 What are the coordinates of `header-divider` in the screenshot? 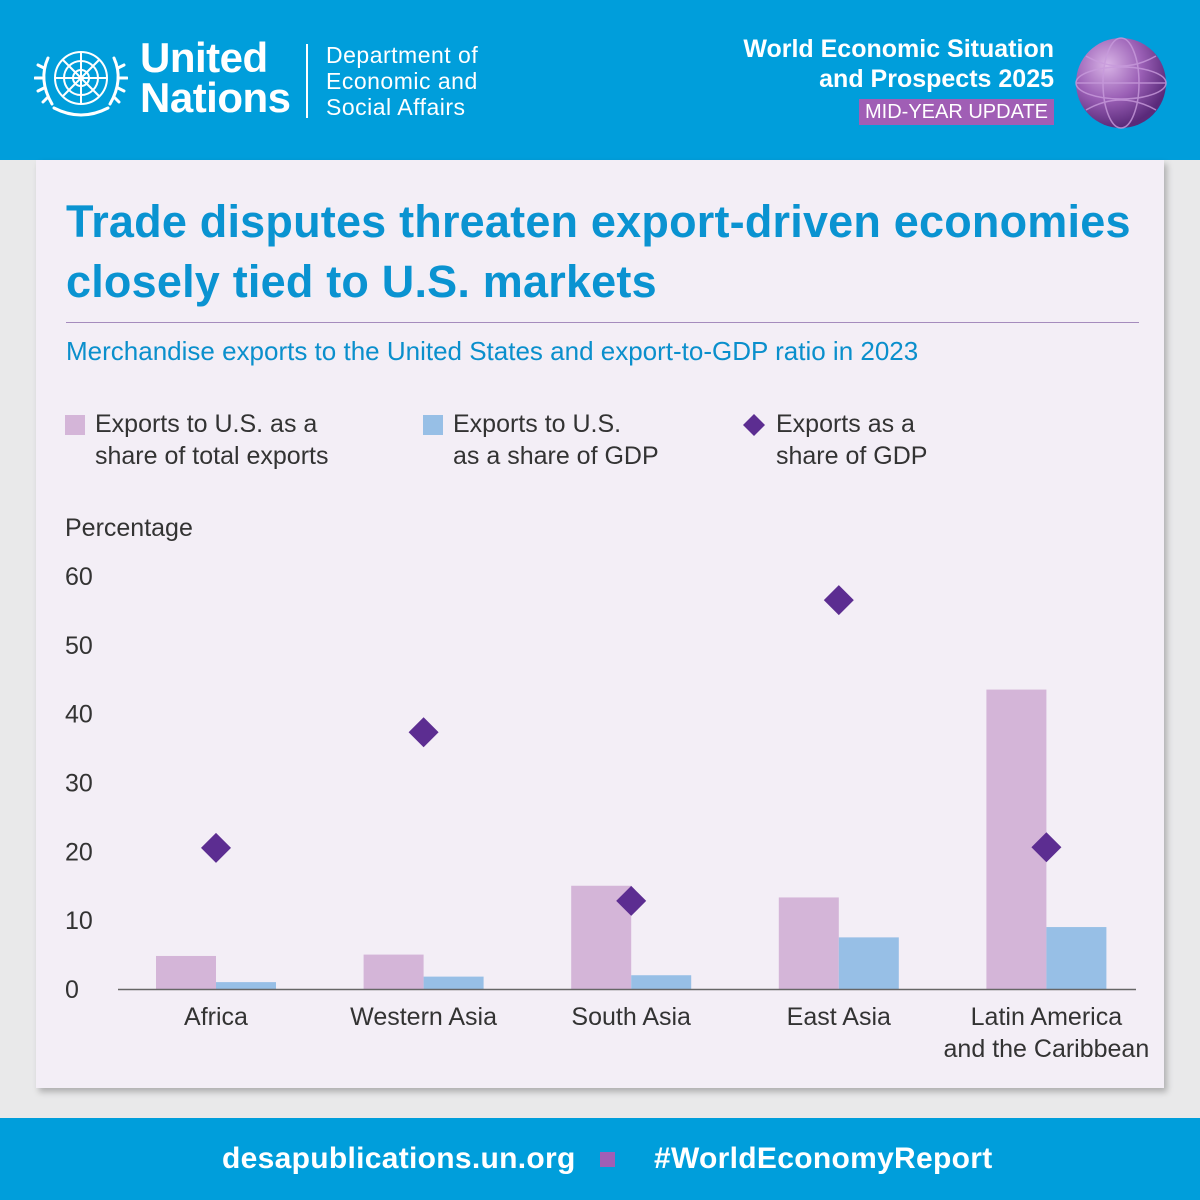 It's located at (307, 81).